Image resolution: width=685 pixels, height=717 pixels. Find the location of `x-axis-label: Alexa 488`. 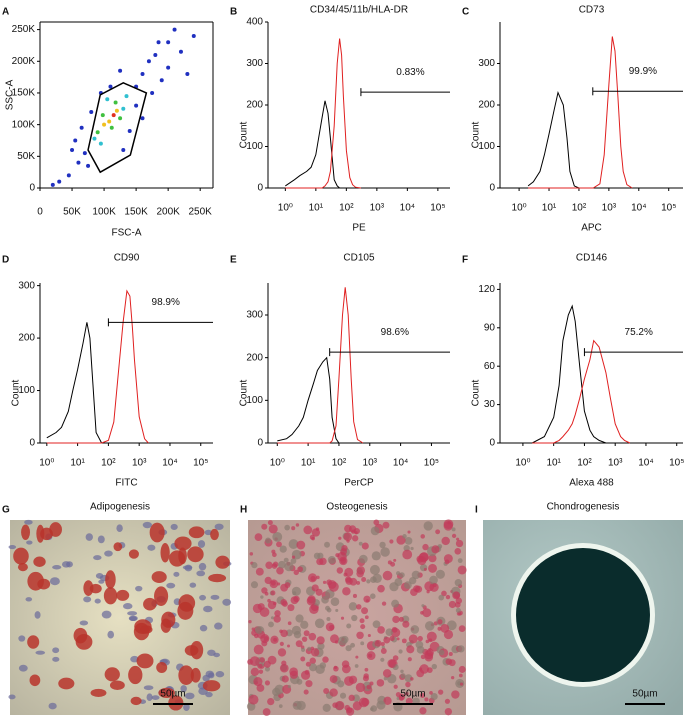

x-axis-label: Alexa 488 is located at coordinates (591, 483).